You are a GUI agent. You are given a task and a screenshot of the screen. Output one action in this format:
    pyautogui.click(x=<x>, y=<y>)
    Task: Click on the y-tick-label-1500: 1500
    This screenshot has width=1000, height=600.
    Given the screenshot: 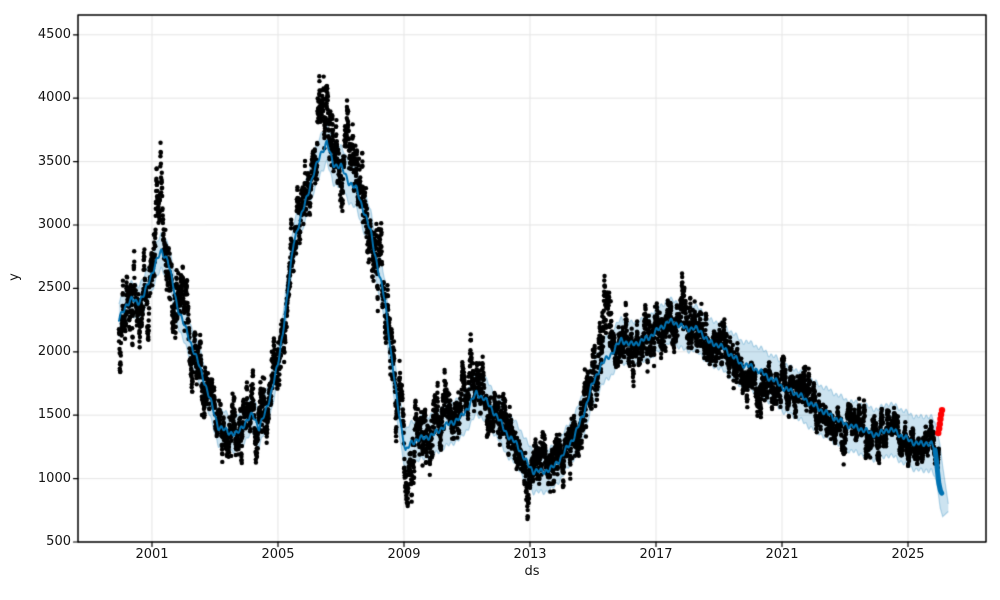 What is the action you would take?
    pyautogui.click(x=54, y=415)
    